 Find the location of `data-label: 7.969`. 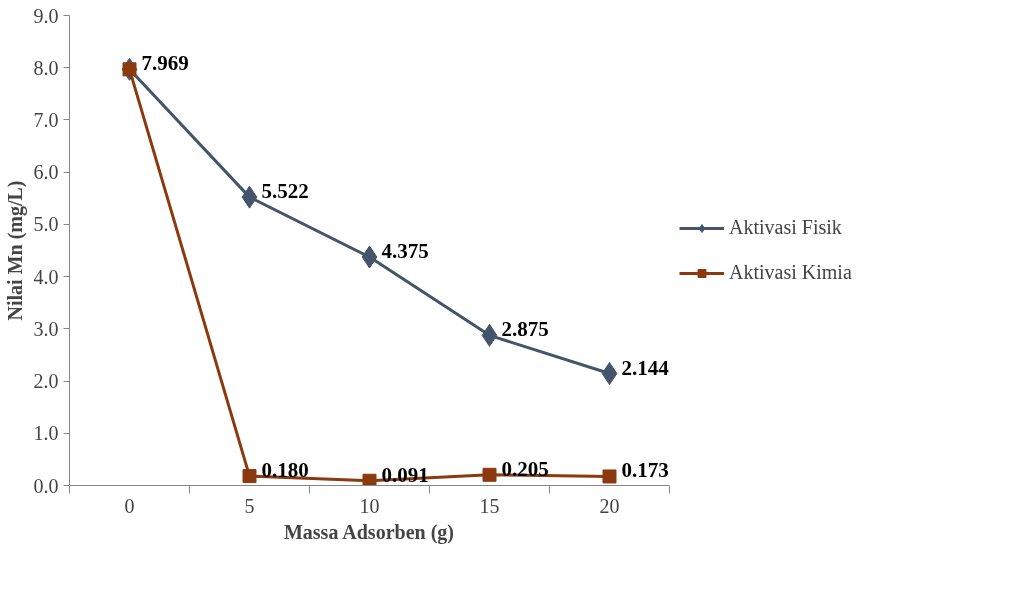

data-label: 7.969 is located at coordinates (165, 63).